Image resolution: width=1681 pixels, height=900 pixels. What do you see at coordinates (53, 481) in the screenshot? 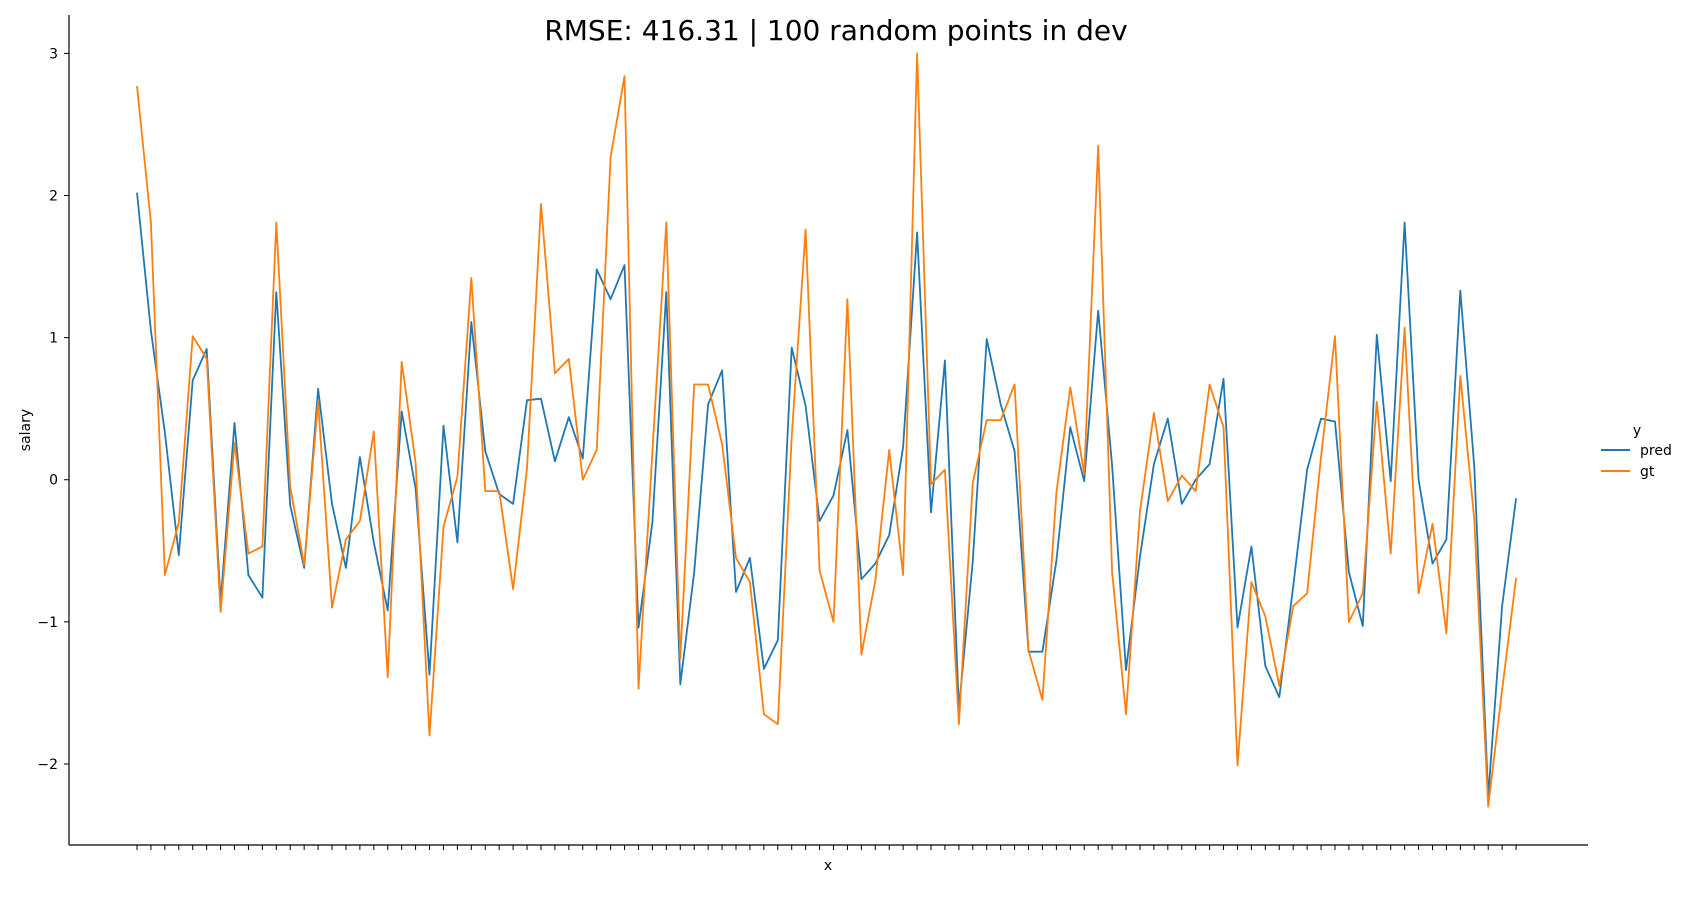
I see `y-tick-label: 0` at bounding box center [53, 481].